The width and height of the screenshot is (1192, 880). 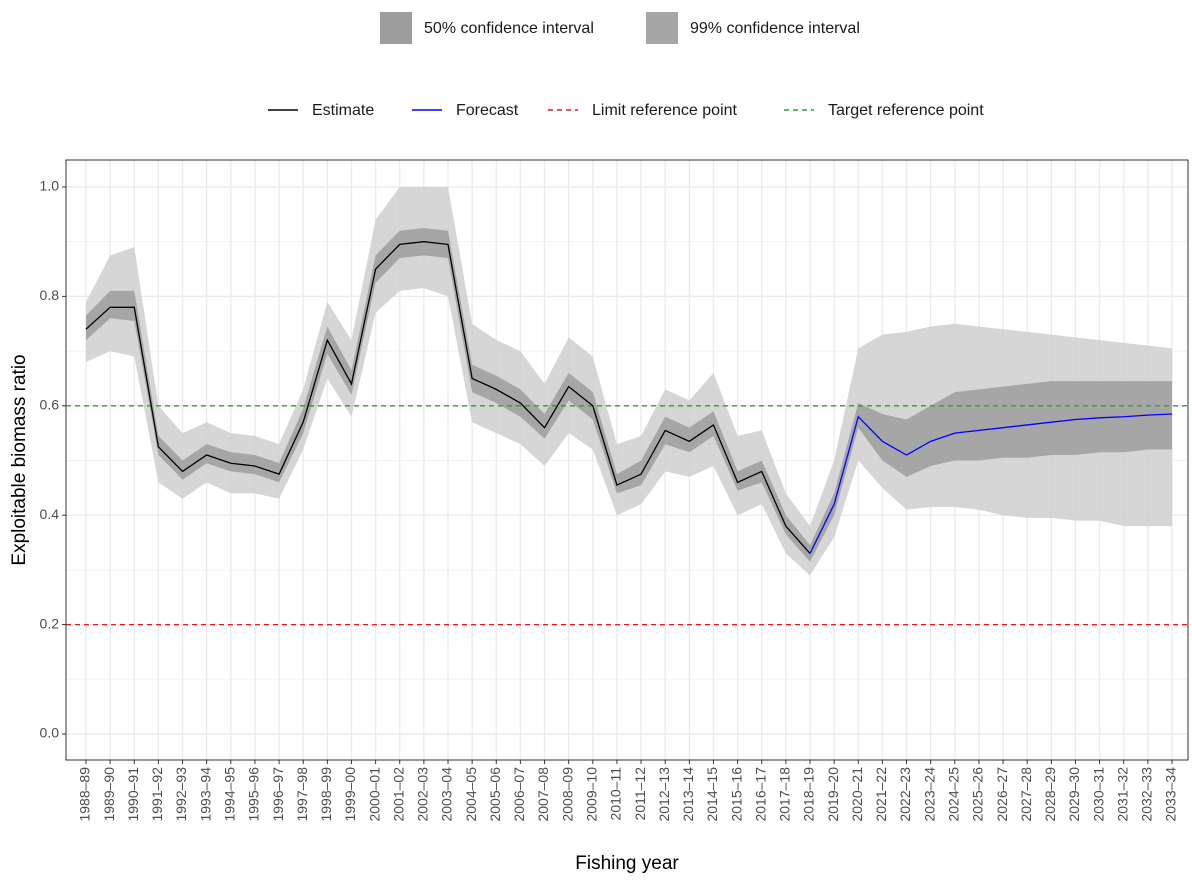 I want to click on y-tick-label: 0.4, so click(x=50, y=514).